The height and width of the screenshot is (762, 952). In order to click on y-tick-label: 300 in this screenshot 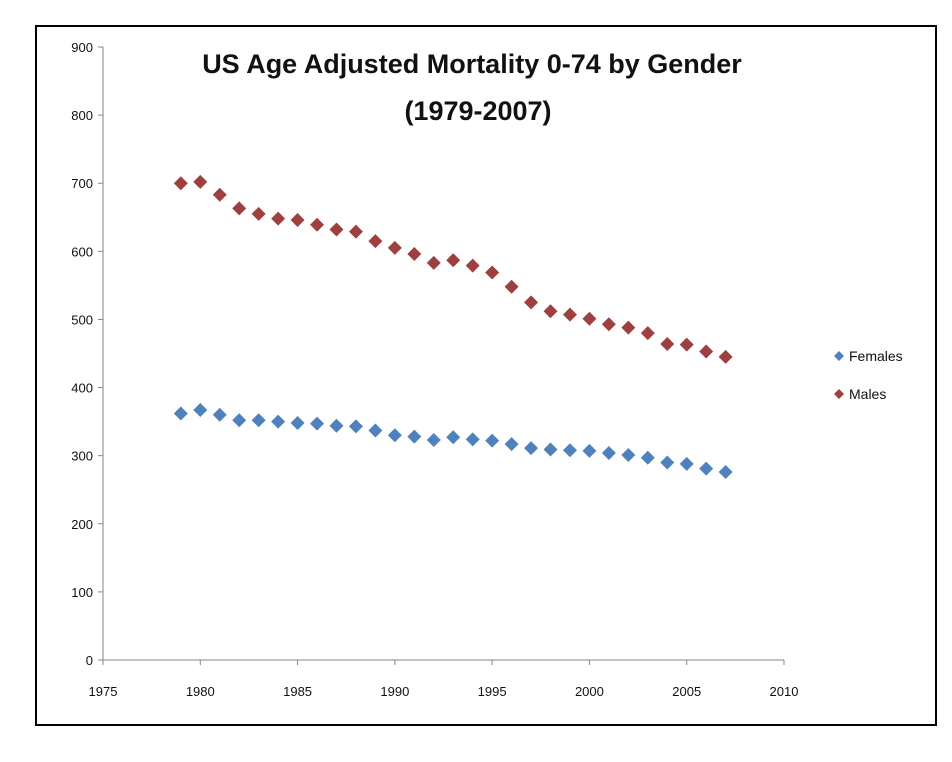, I will do `click(82, 456)`.